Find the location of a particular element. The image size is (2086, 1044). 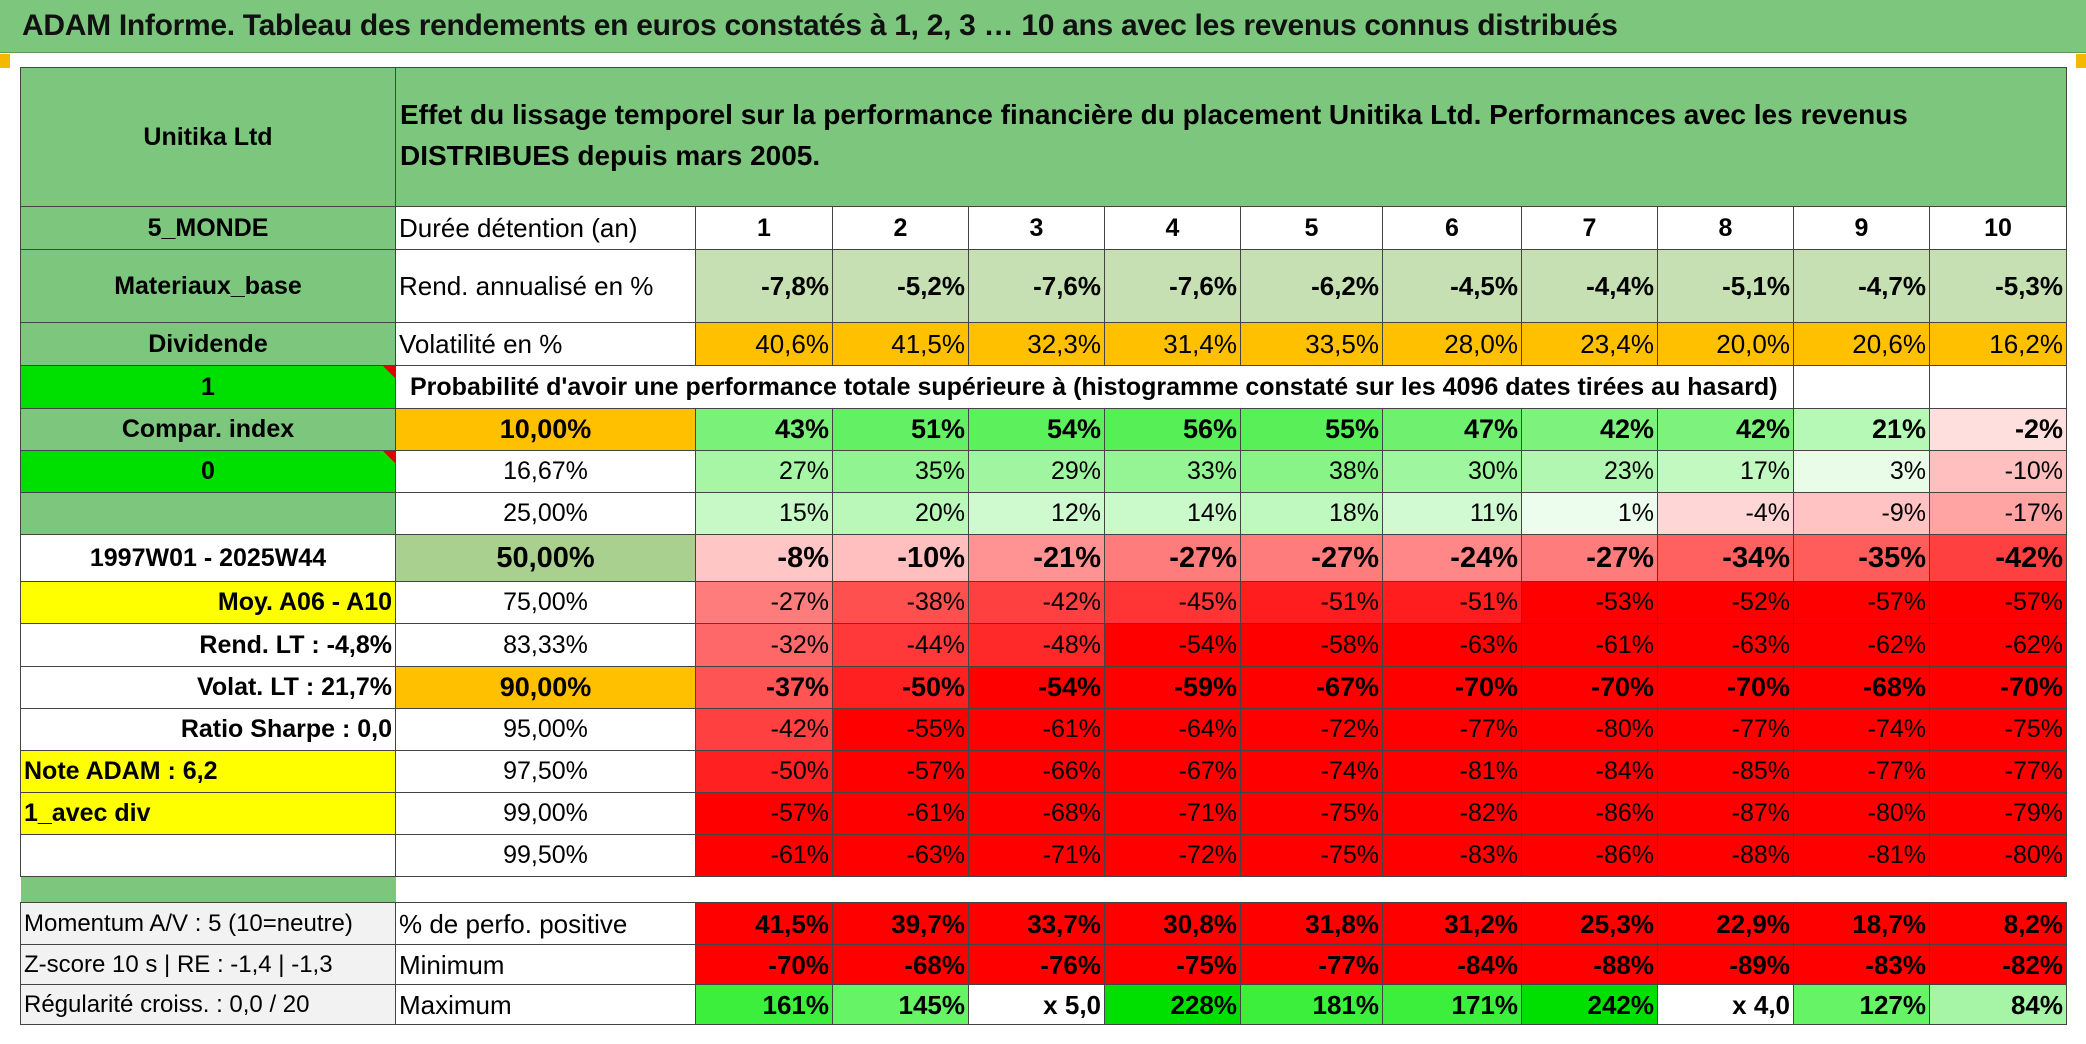

spacer-green-cell is located at coordinates (208, 889).